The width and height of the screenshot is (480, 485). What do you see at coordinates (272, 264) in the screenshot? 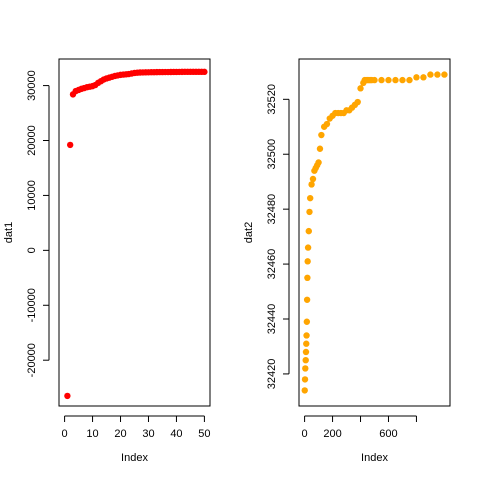
I see `y-tick-label-2: 32460` at bounding box center [272, 264].